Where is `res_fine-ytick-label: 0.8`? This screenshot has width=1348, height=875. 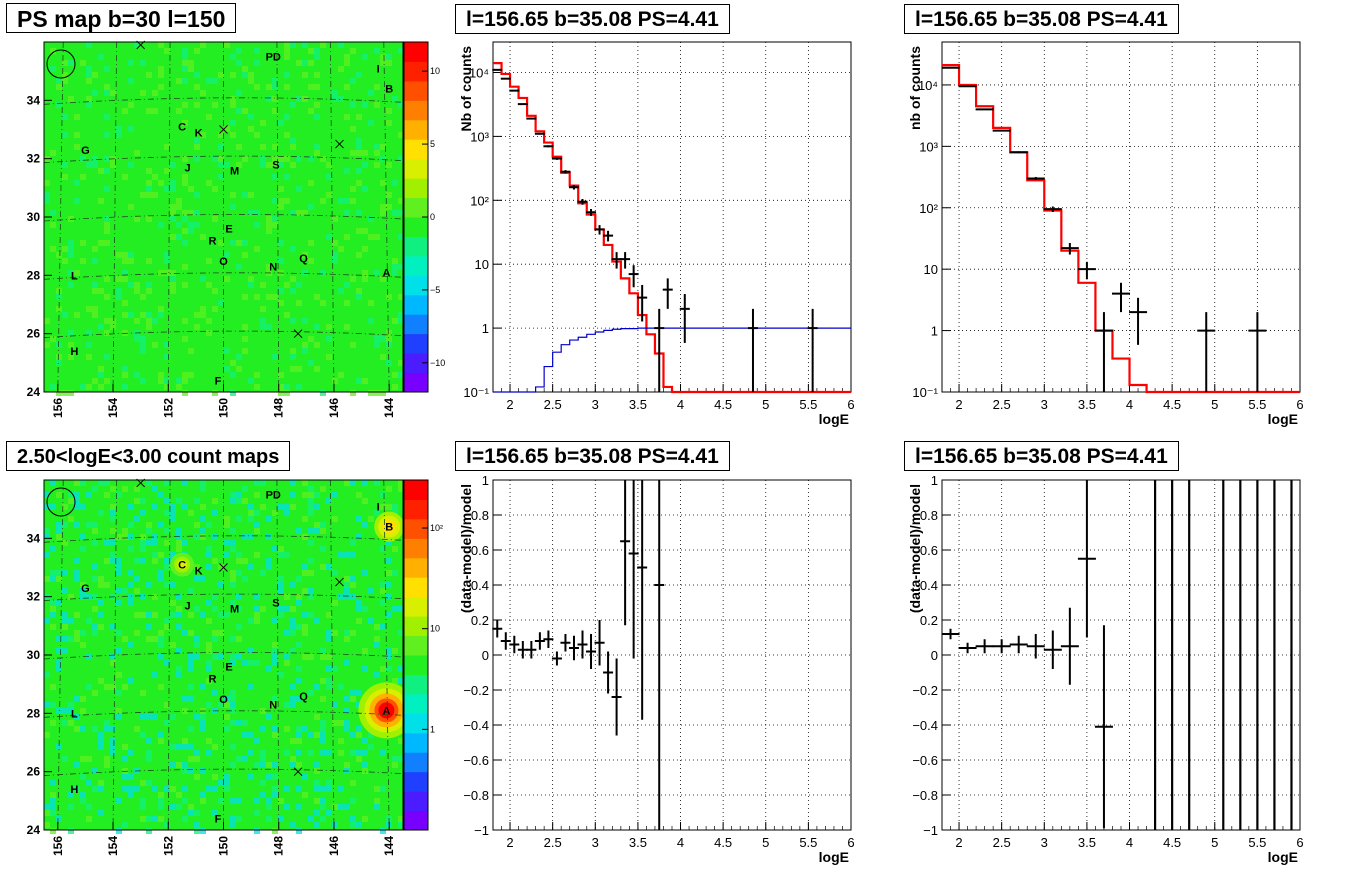
res_fine-ytick-label: 0.8 is located at coordinates (480, 515).